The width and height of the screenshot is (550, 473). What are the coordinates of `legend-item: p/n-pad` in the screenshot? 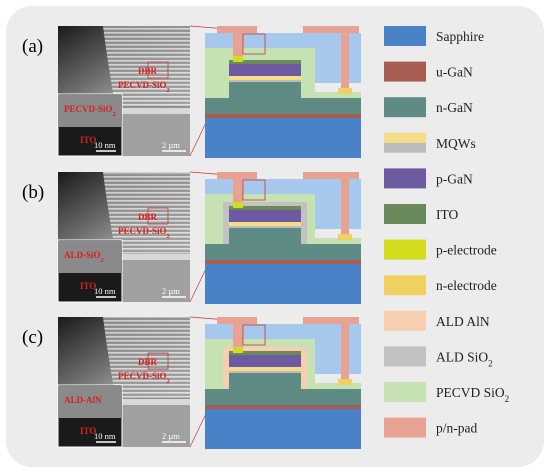 It's located at (430, 427).